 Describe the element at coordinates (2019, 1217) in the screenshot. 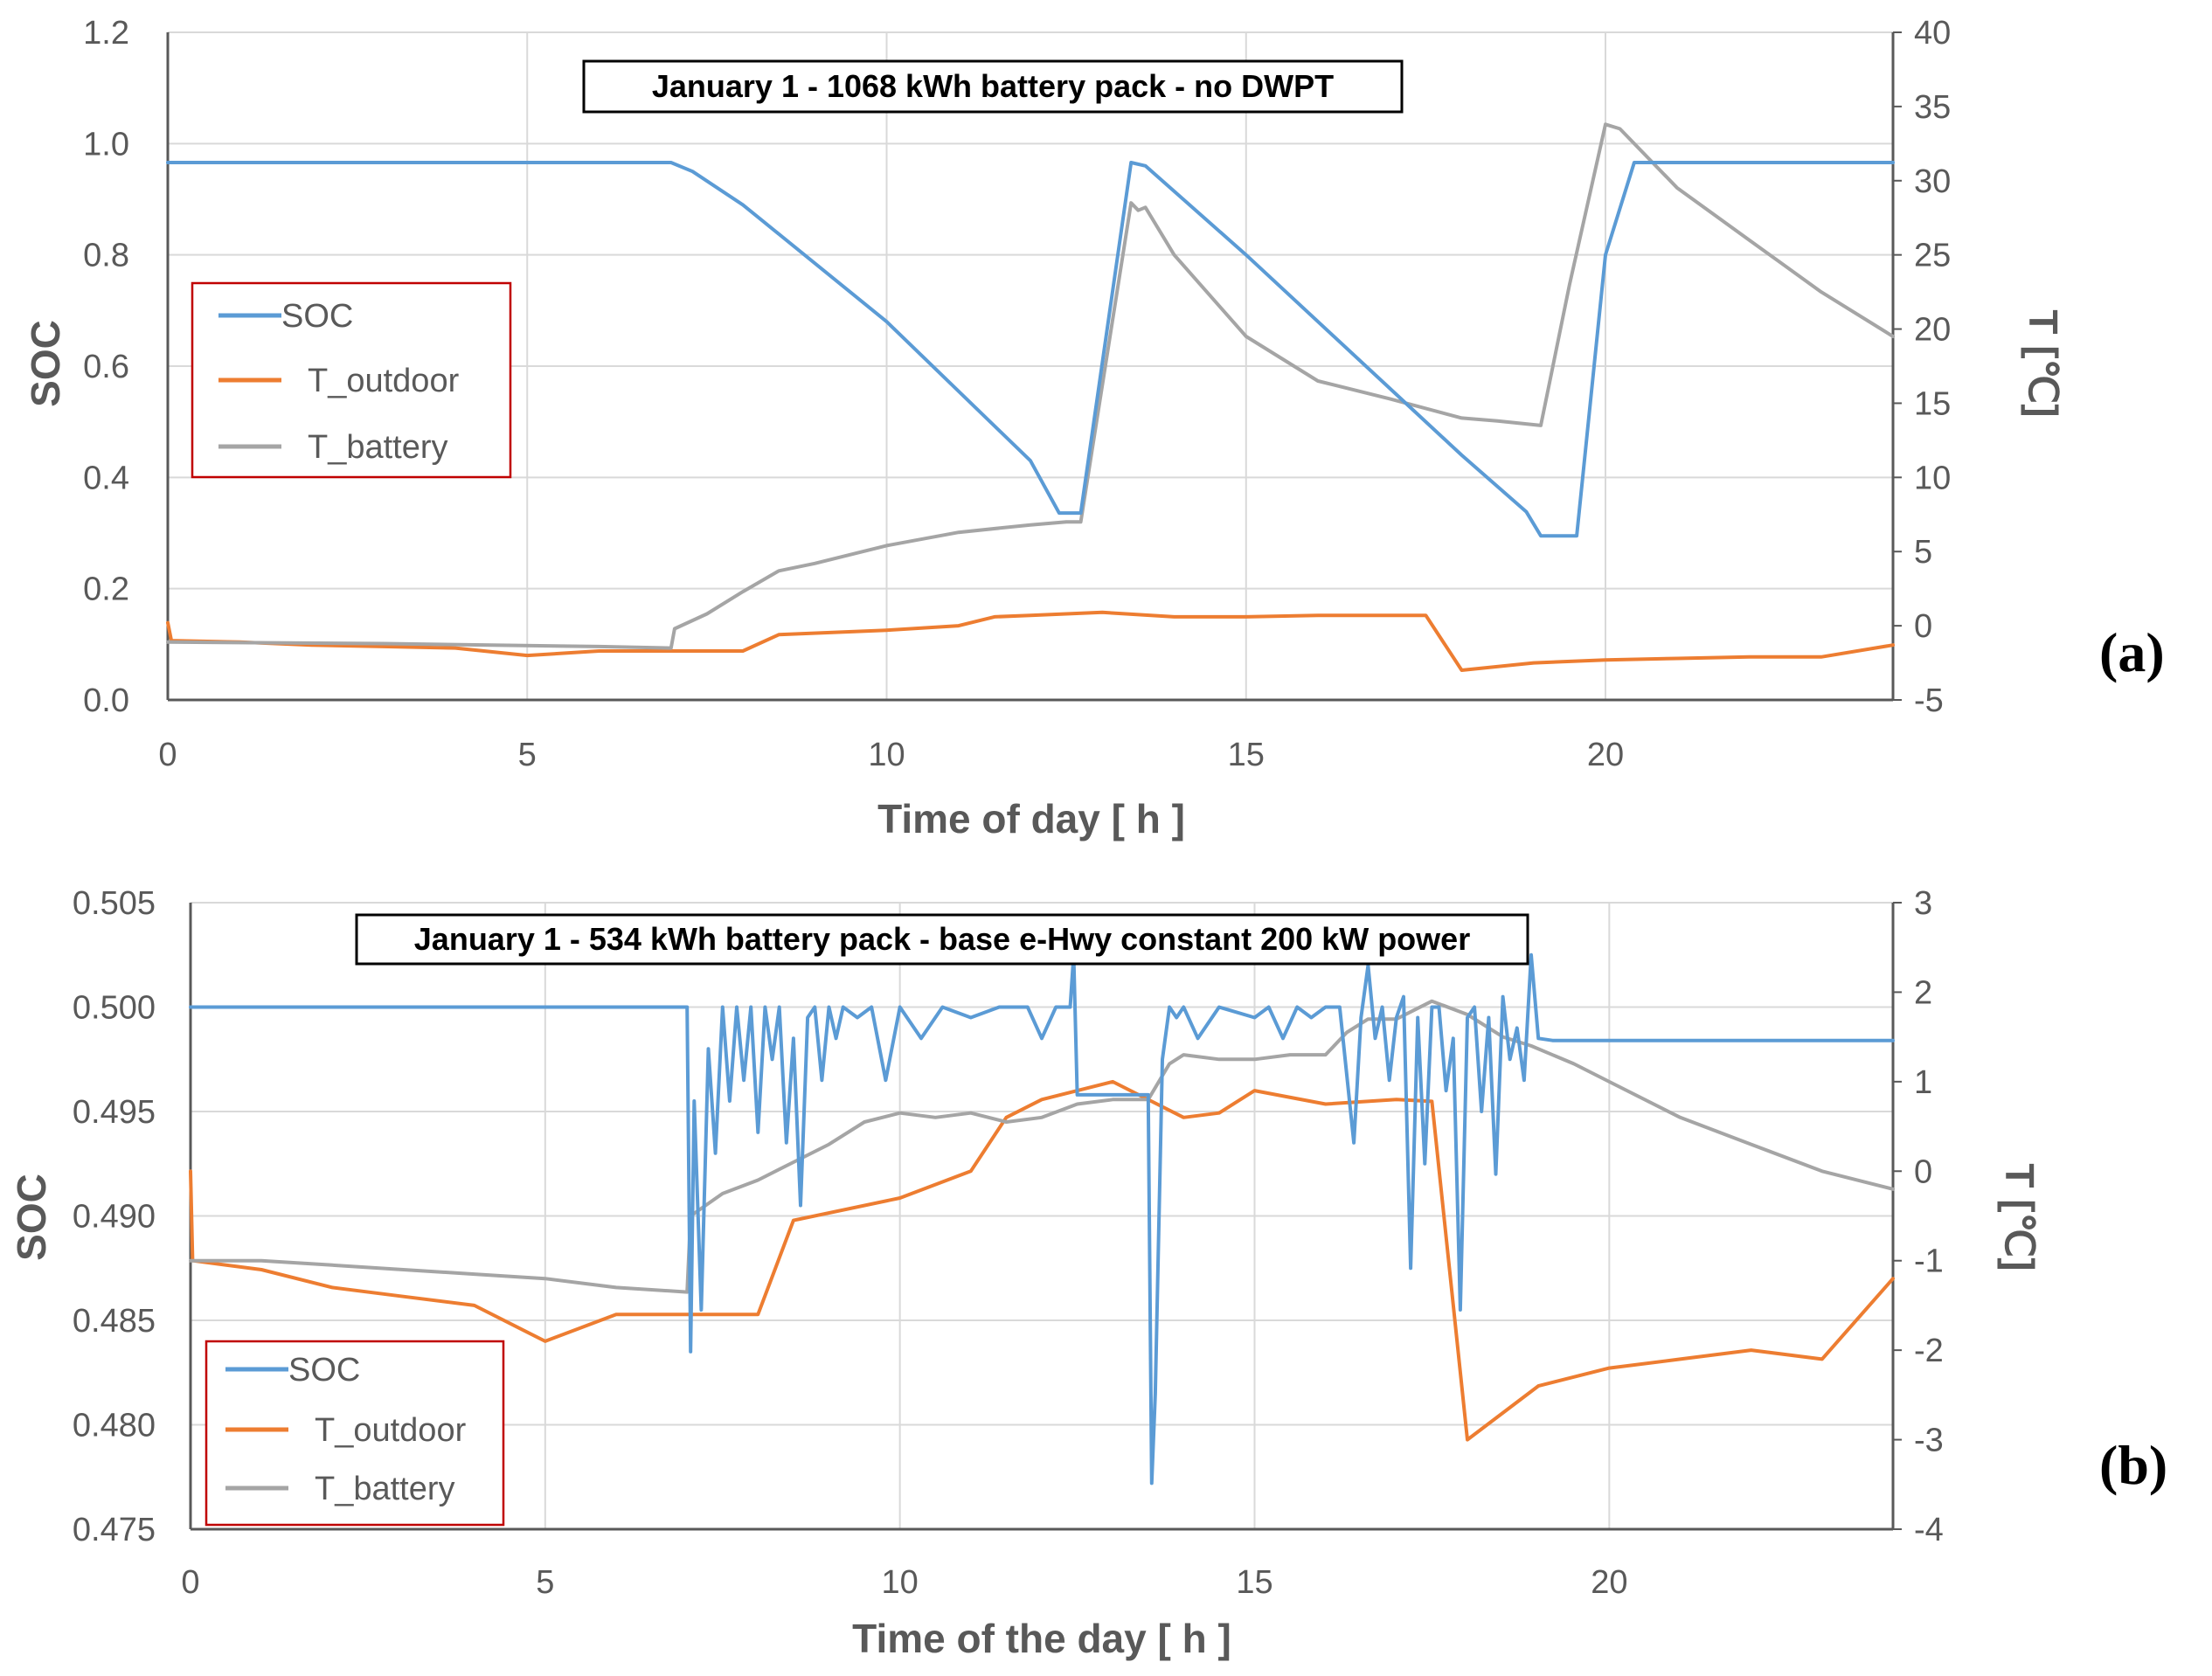

I see `chart-b-y2-axis-label: T [℃]` at that location.